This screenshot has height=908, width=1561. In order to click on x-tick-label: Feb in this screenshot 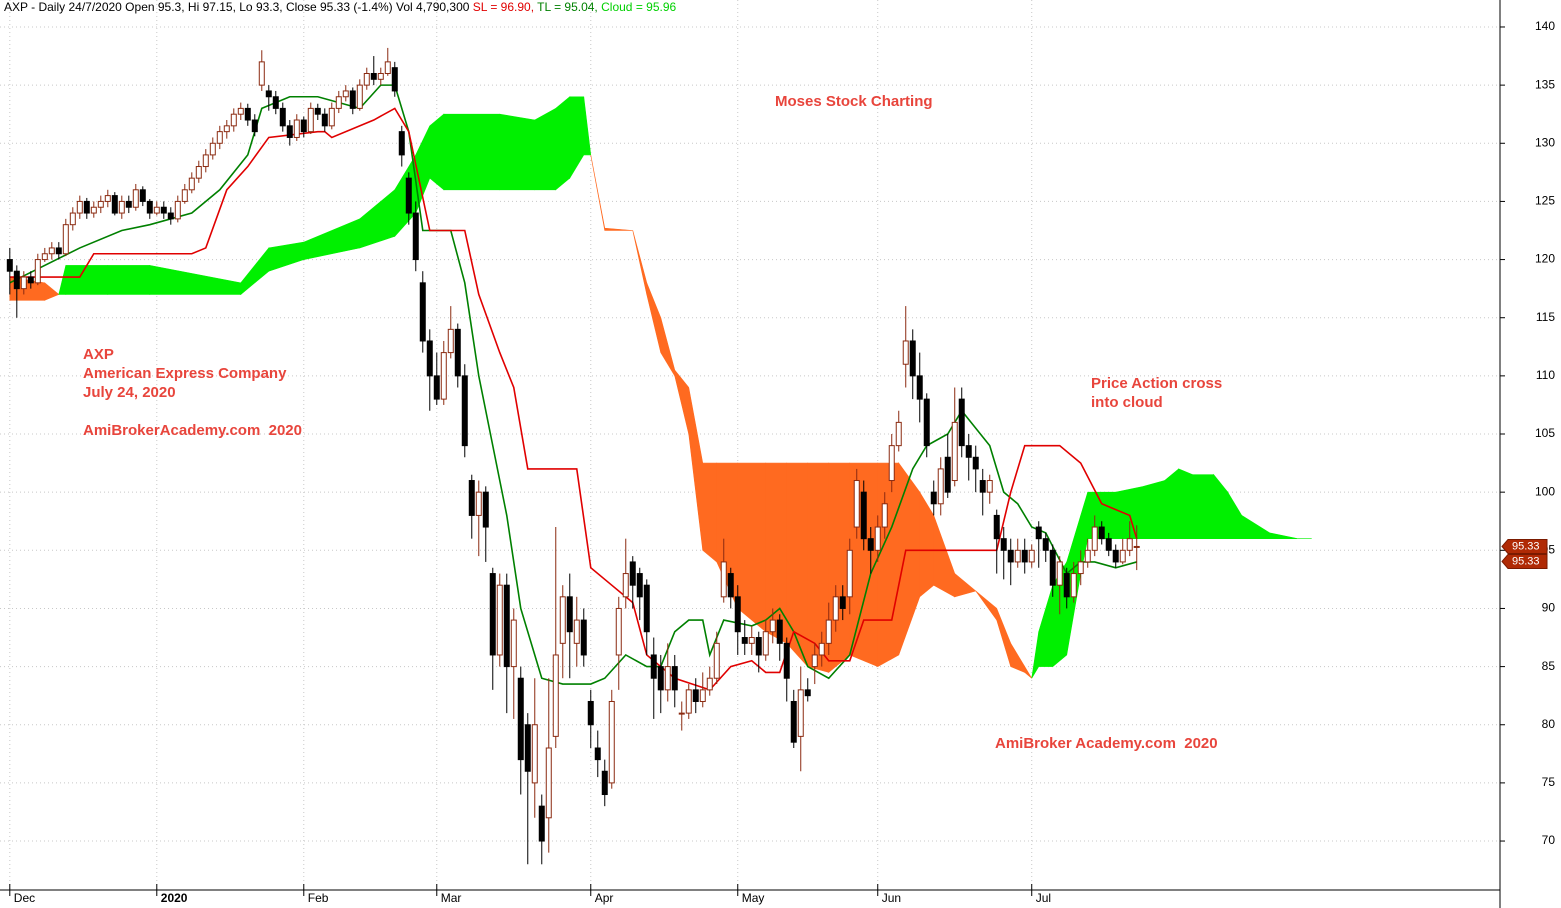, I will do `click(318, 898)`.